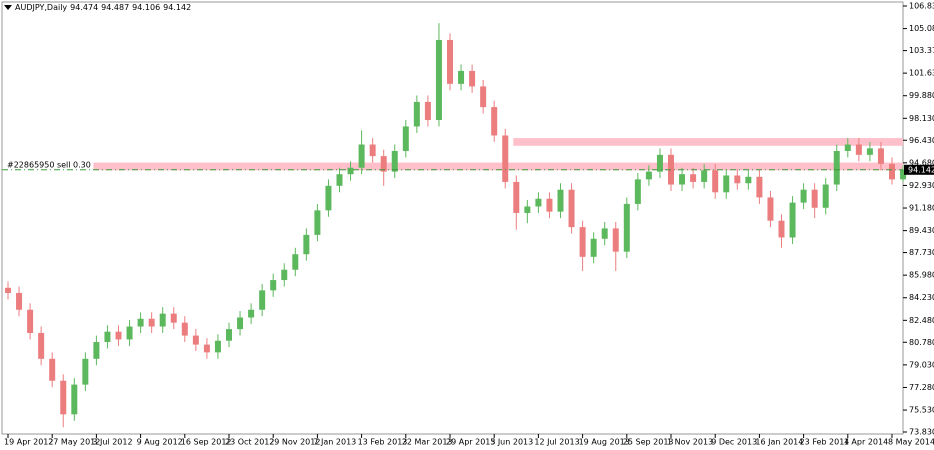 The width and height of the screenshot is (934, 450). What do you see at coordinates (921, 28) in the screenshot?
I see `y-tick-label: 105.080` at bounding box center [921, 28].